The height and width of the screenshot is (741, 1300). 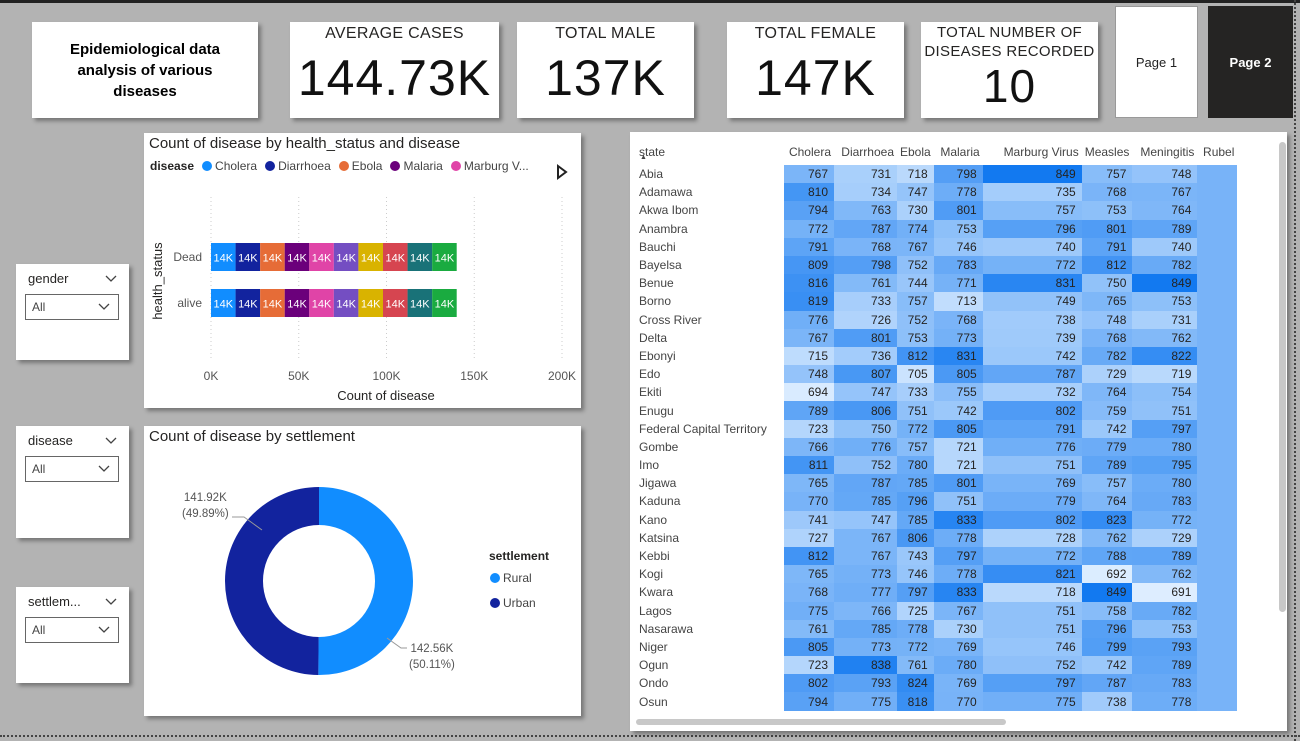 What do you see at coordinates (72, 307) in the screenshot?
I see `gender-dropdown: All` at bounding box center [72, 307].